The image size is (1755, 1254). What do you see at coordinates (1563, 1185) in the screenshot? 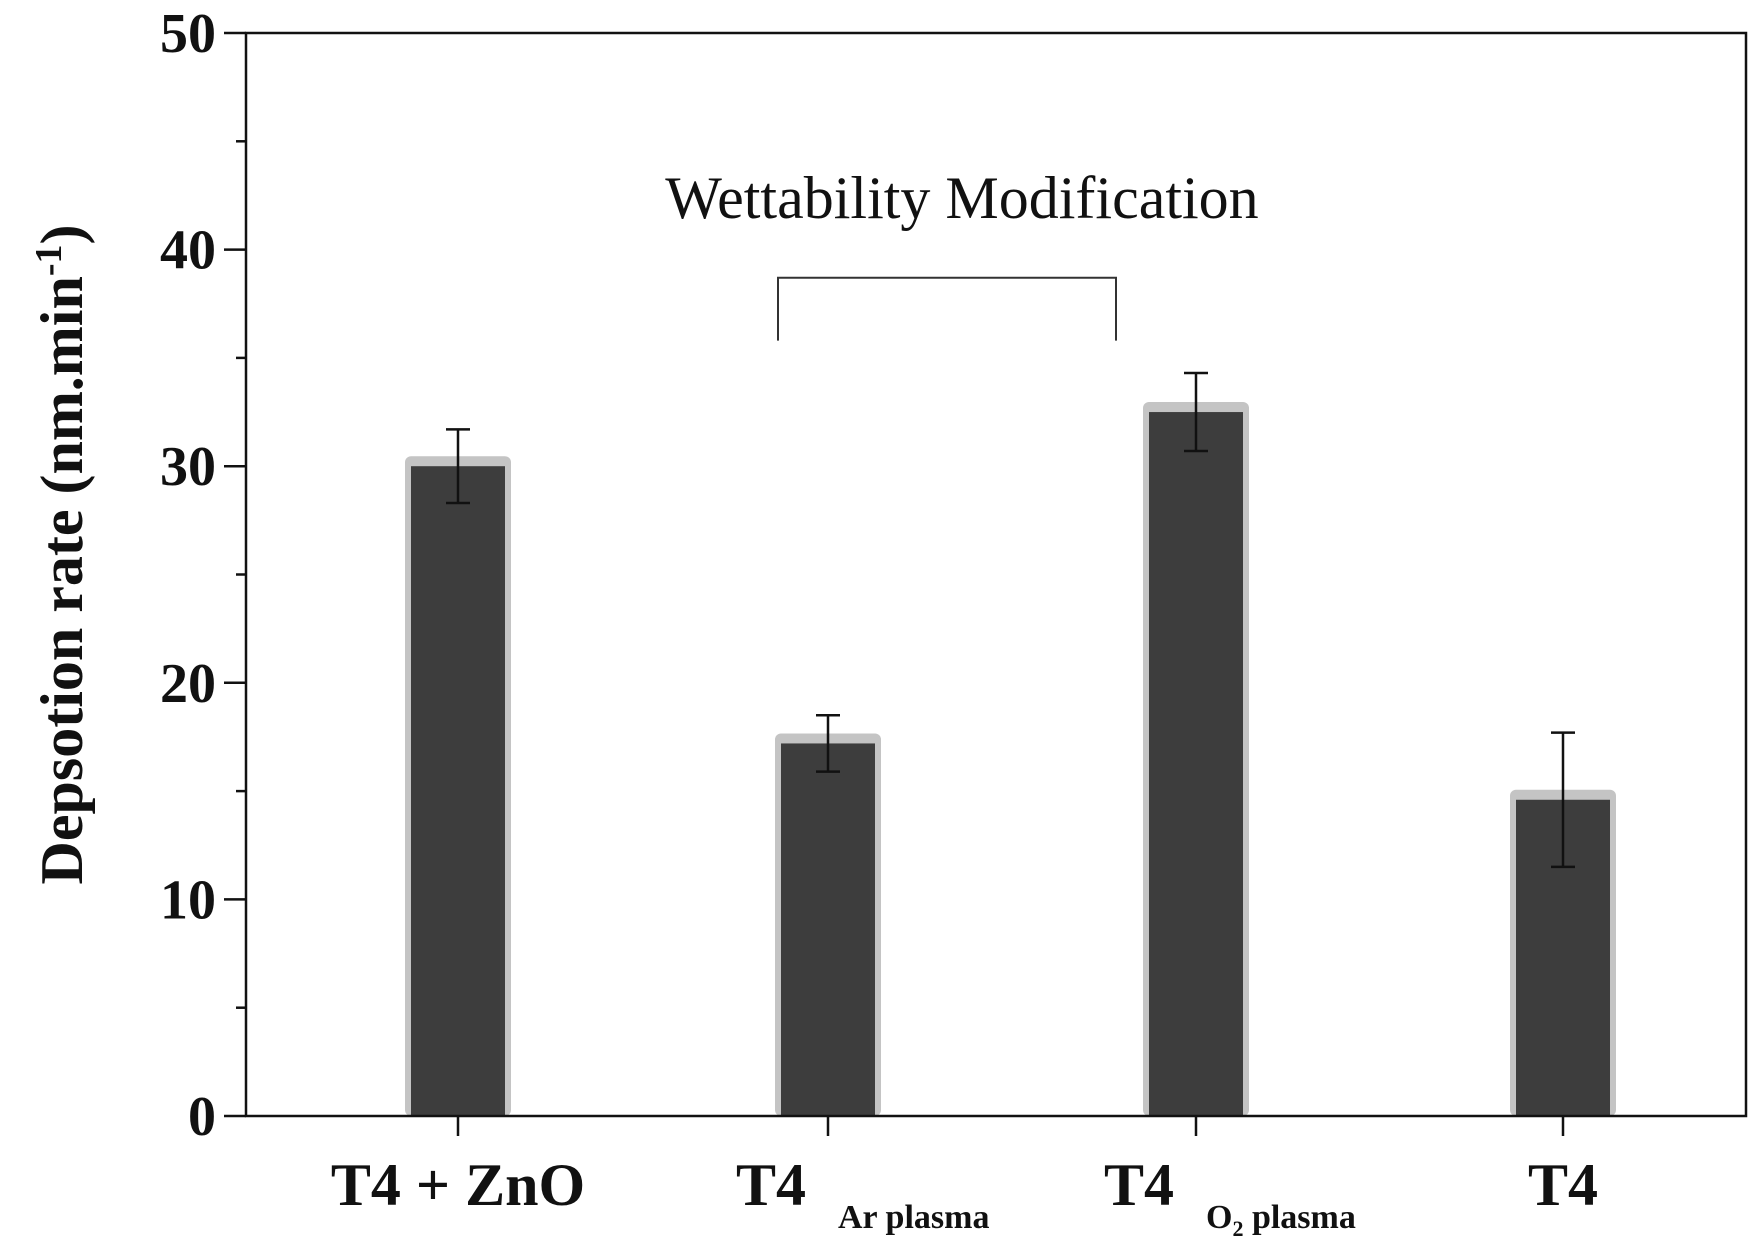
I see `x-tick-label-4: T4` at bounding box center [1563, 1185].